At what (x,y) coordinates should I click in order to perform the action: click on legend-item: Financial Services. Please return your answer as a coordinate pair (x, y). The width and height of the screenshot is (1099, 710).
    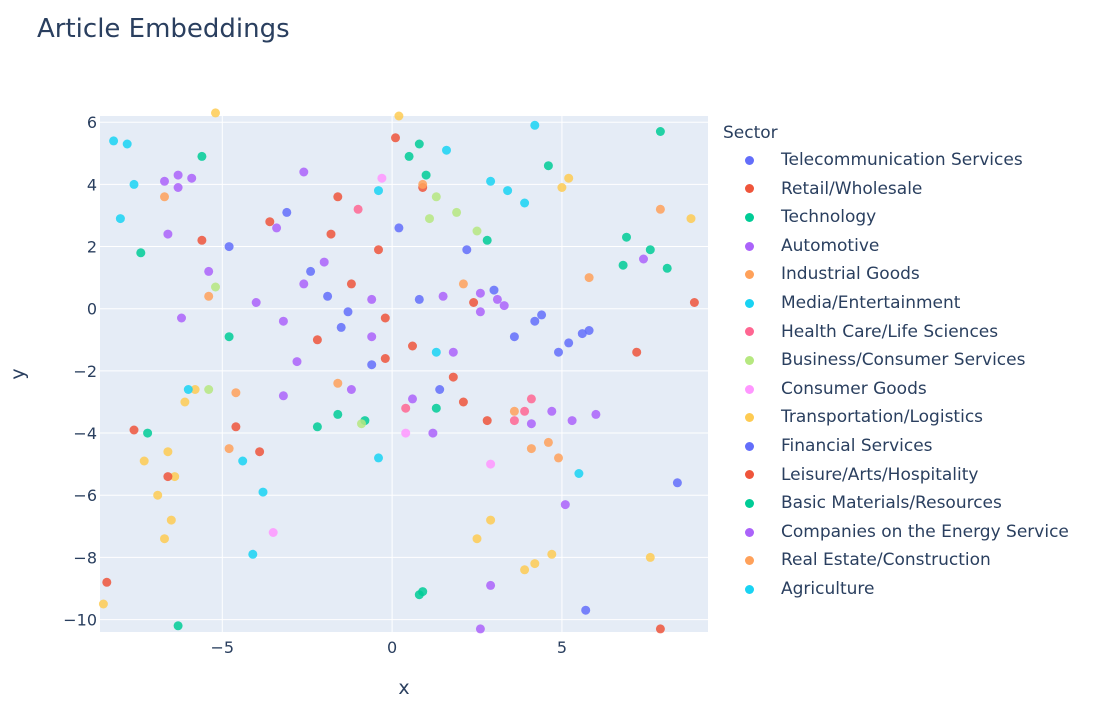
    Looking at the image, I should click on (896, 446).